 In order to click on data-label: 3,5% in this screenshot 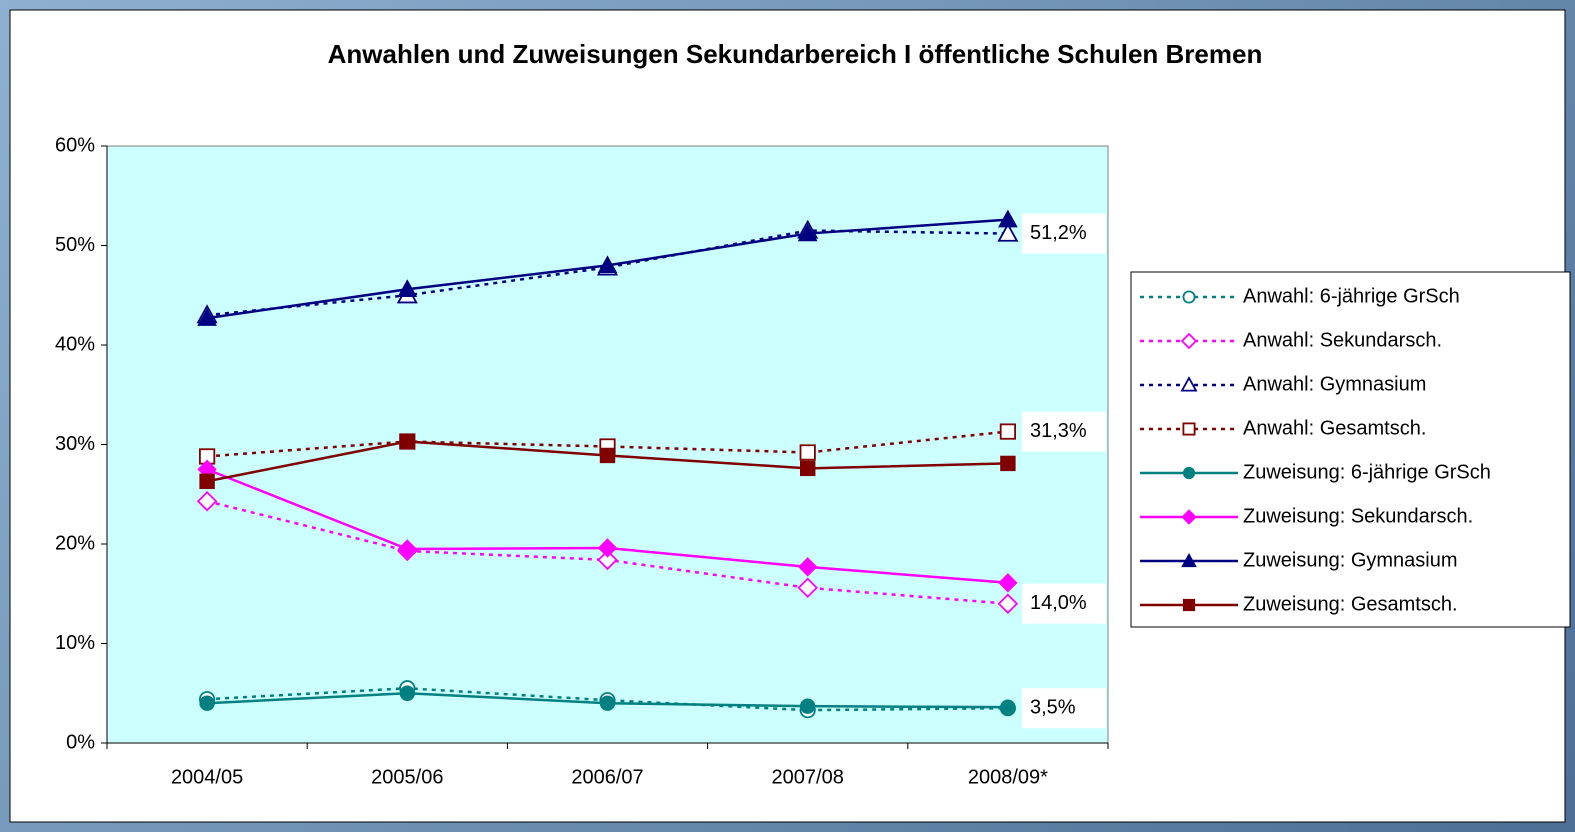, I will do `click(1053, 707)`.